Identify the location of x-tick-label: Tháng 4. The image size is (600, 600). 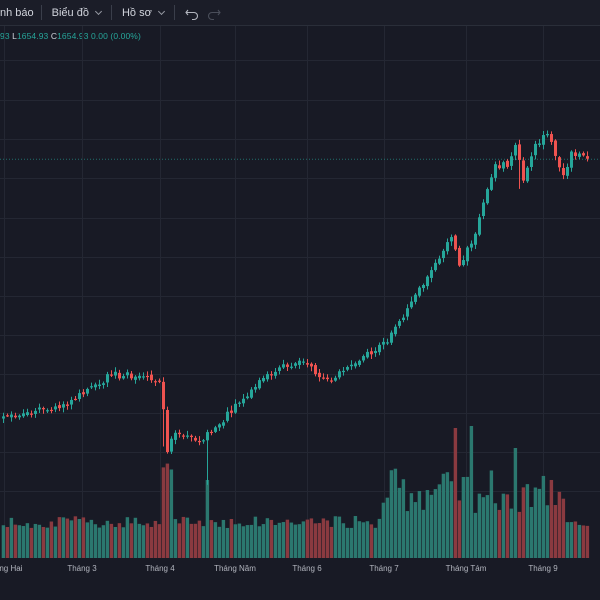
(160, 568).